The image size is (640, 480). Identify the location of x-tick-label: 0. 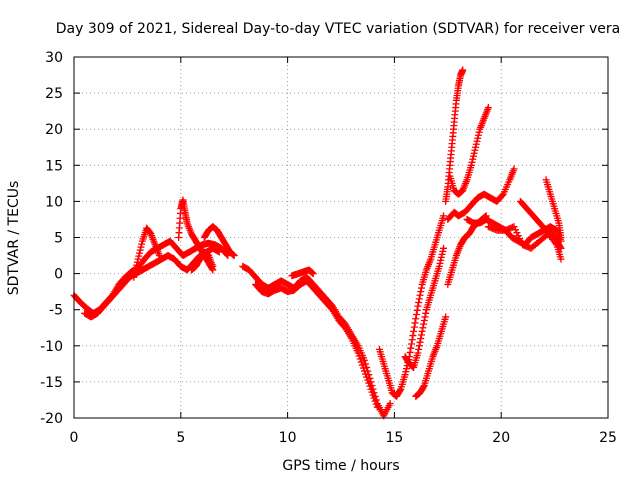
(74, 438).